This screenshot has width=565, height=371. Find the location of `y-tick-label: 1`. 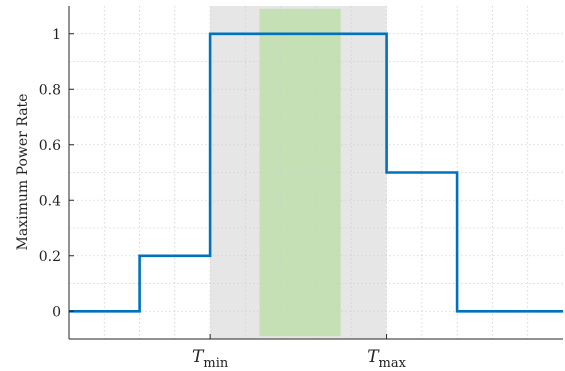

y-tick-label: 1 is located at coordinates (56, 35).